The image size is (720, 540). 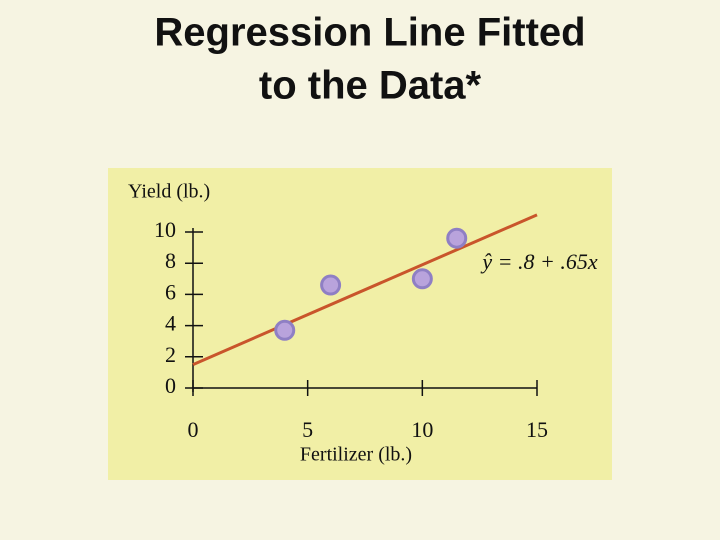 What do you see at coordinates (422, 429) in the screenshot?
I see `x-tick-label: 10` at bounding box center [422, 429].